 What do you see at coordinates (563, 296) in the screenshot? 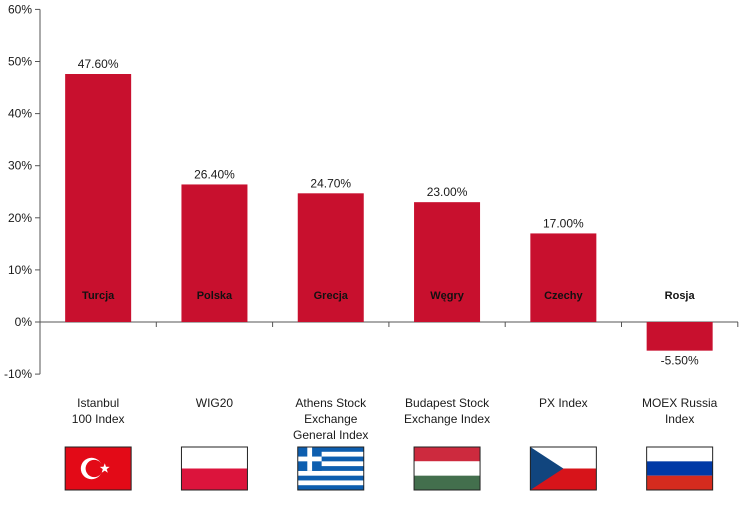
I see `country-label: Czechy` at bounding box center [563, 296].